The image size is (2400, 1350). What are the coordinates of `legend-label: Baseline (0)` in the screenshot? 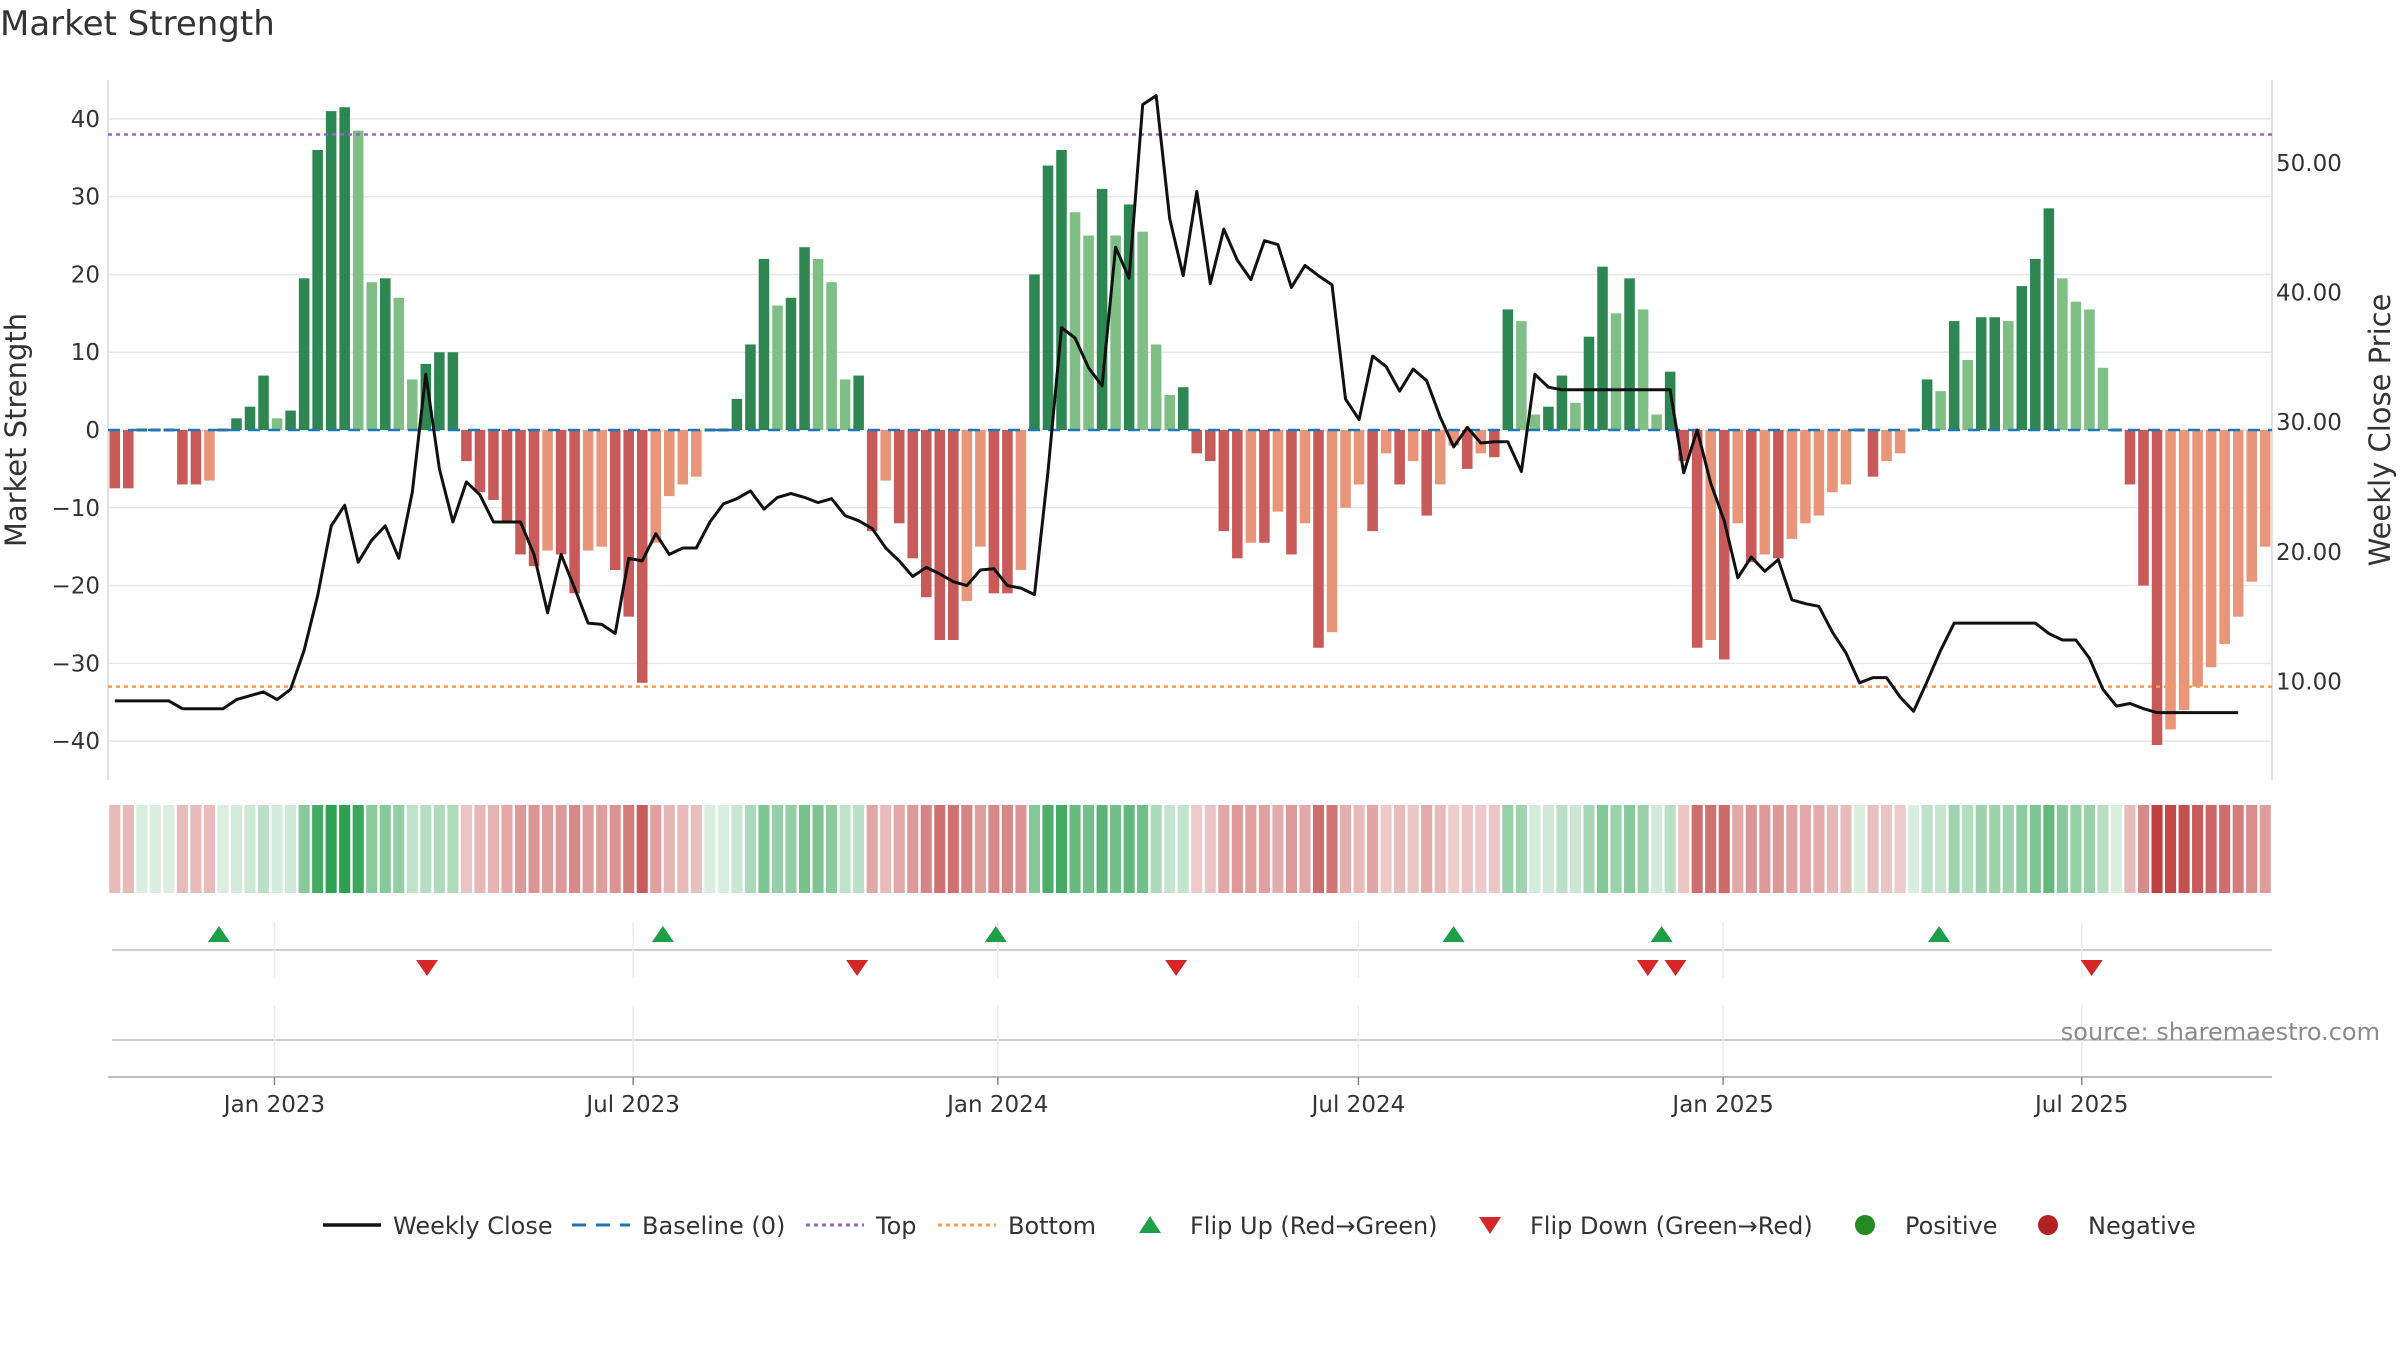 It's located at (713, 1226).